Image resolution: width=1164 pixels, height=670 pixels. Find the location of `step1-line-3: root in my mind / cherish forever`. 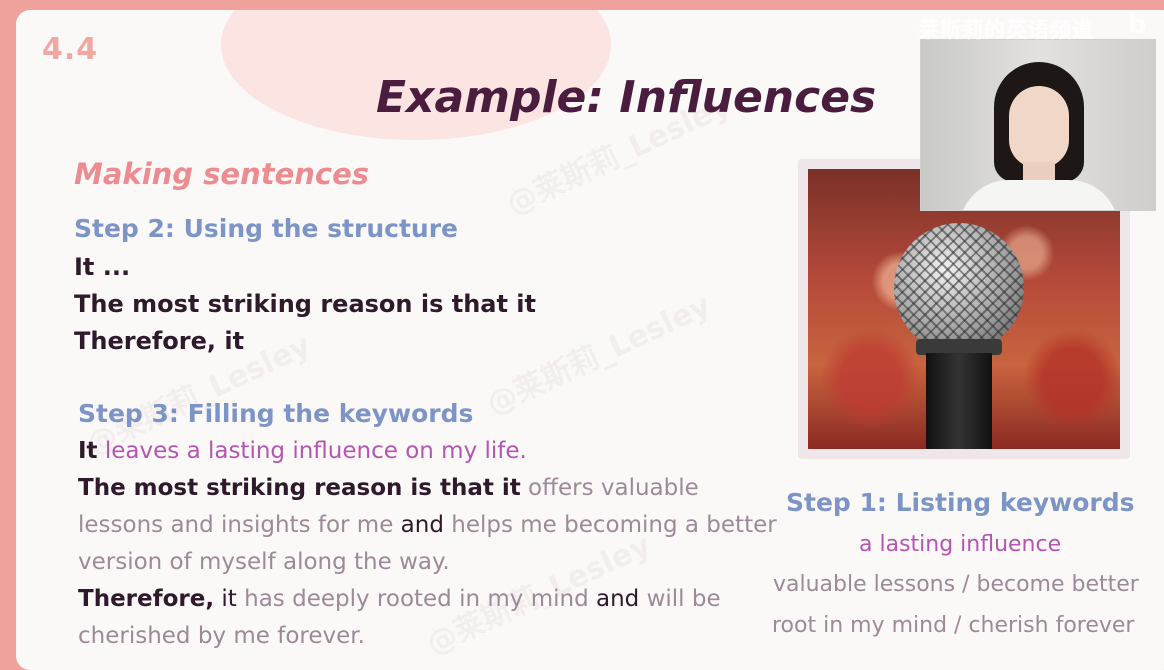

step1-line-3: root in my mind / cherish forever is located at coordinates (953, 625).